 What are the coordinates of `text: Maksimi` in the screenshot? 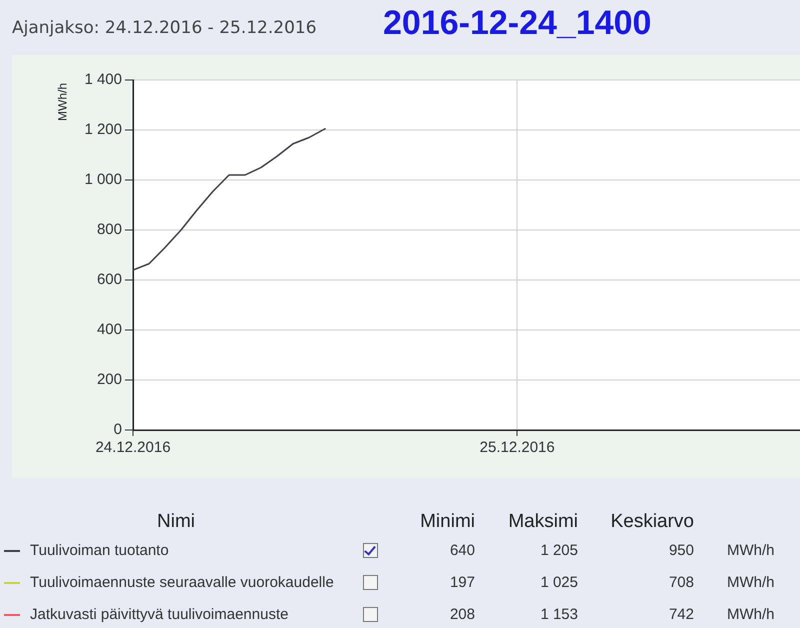 It's located at (543, 522).